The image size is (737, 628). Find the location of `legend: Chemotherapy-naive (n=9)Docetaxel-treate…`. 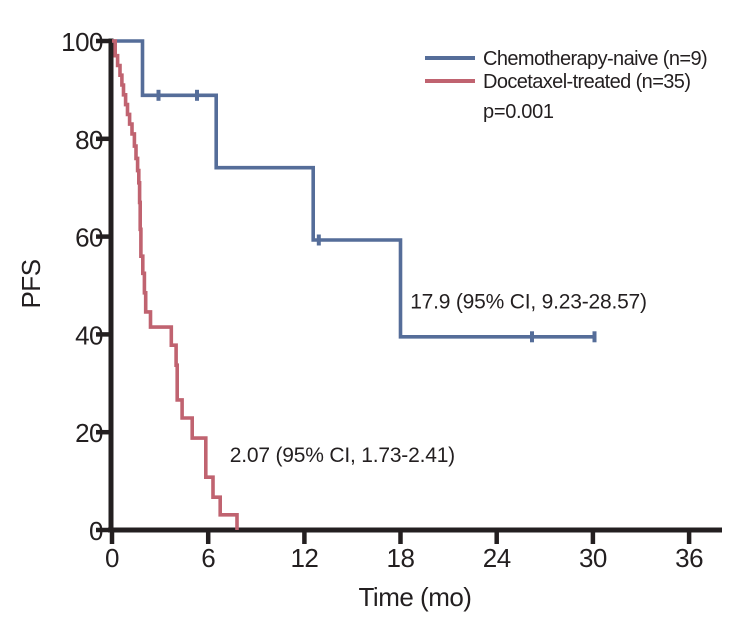

legend: Chemotherapy-naive (n=9)Docetaxel-treate… is located at coordinates (566, 85).